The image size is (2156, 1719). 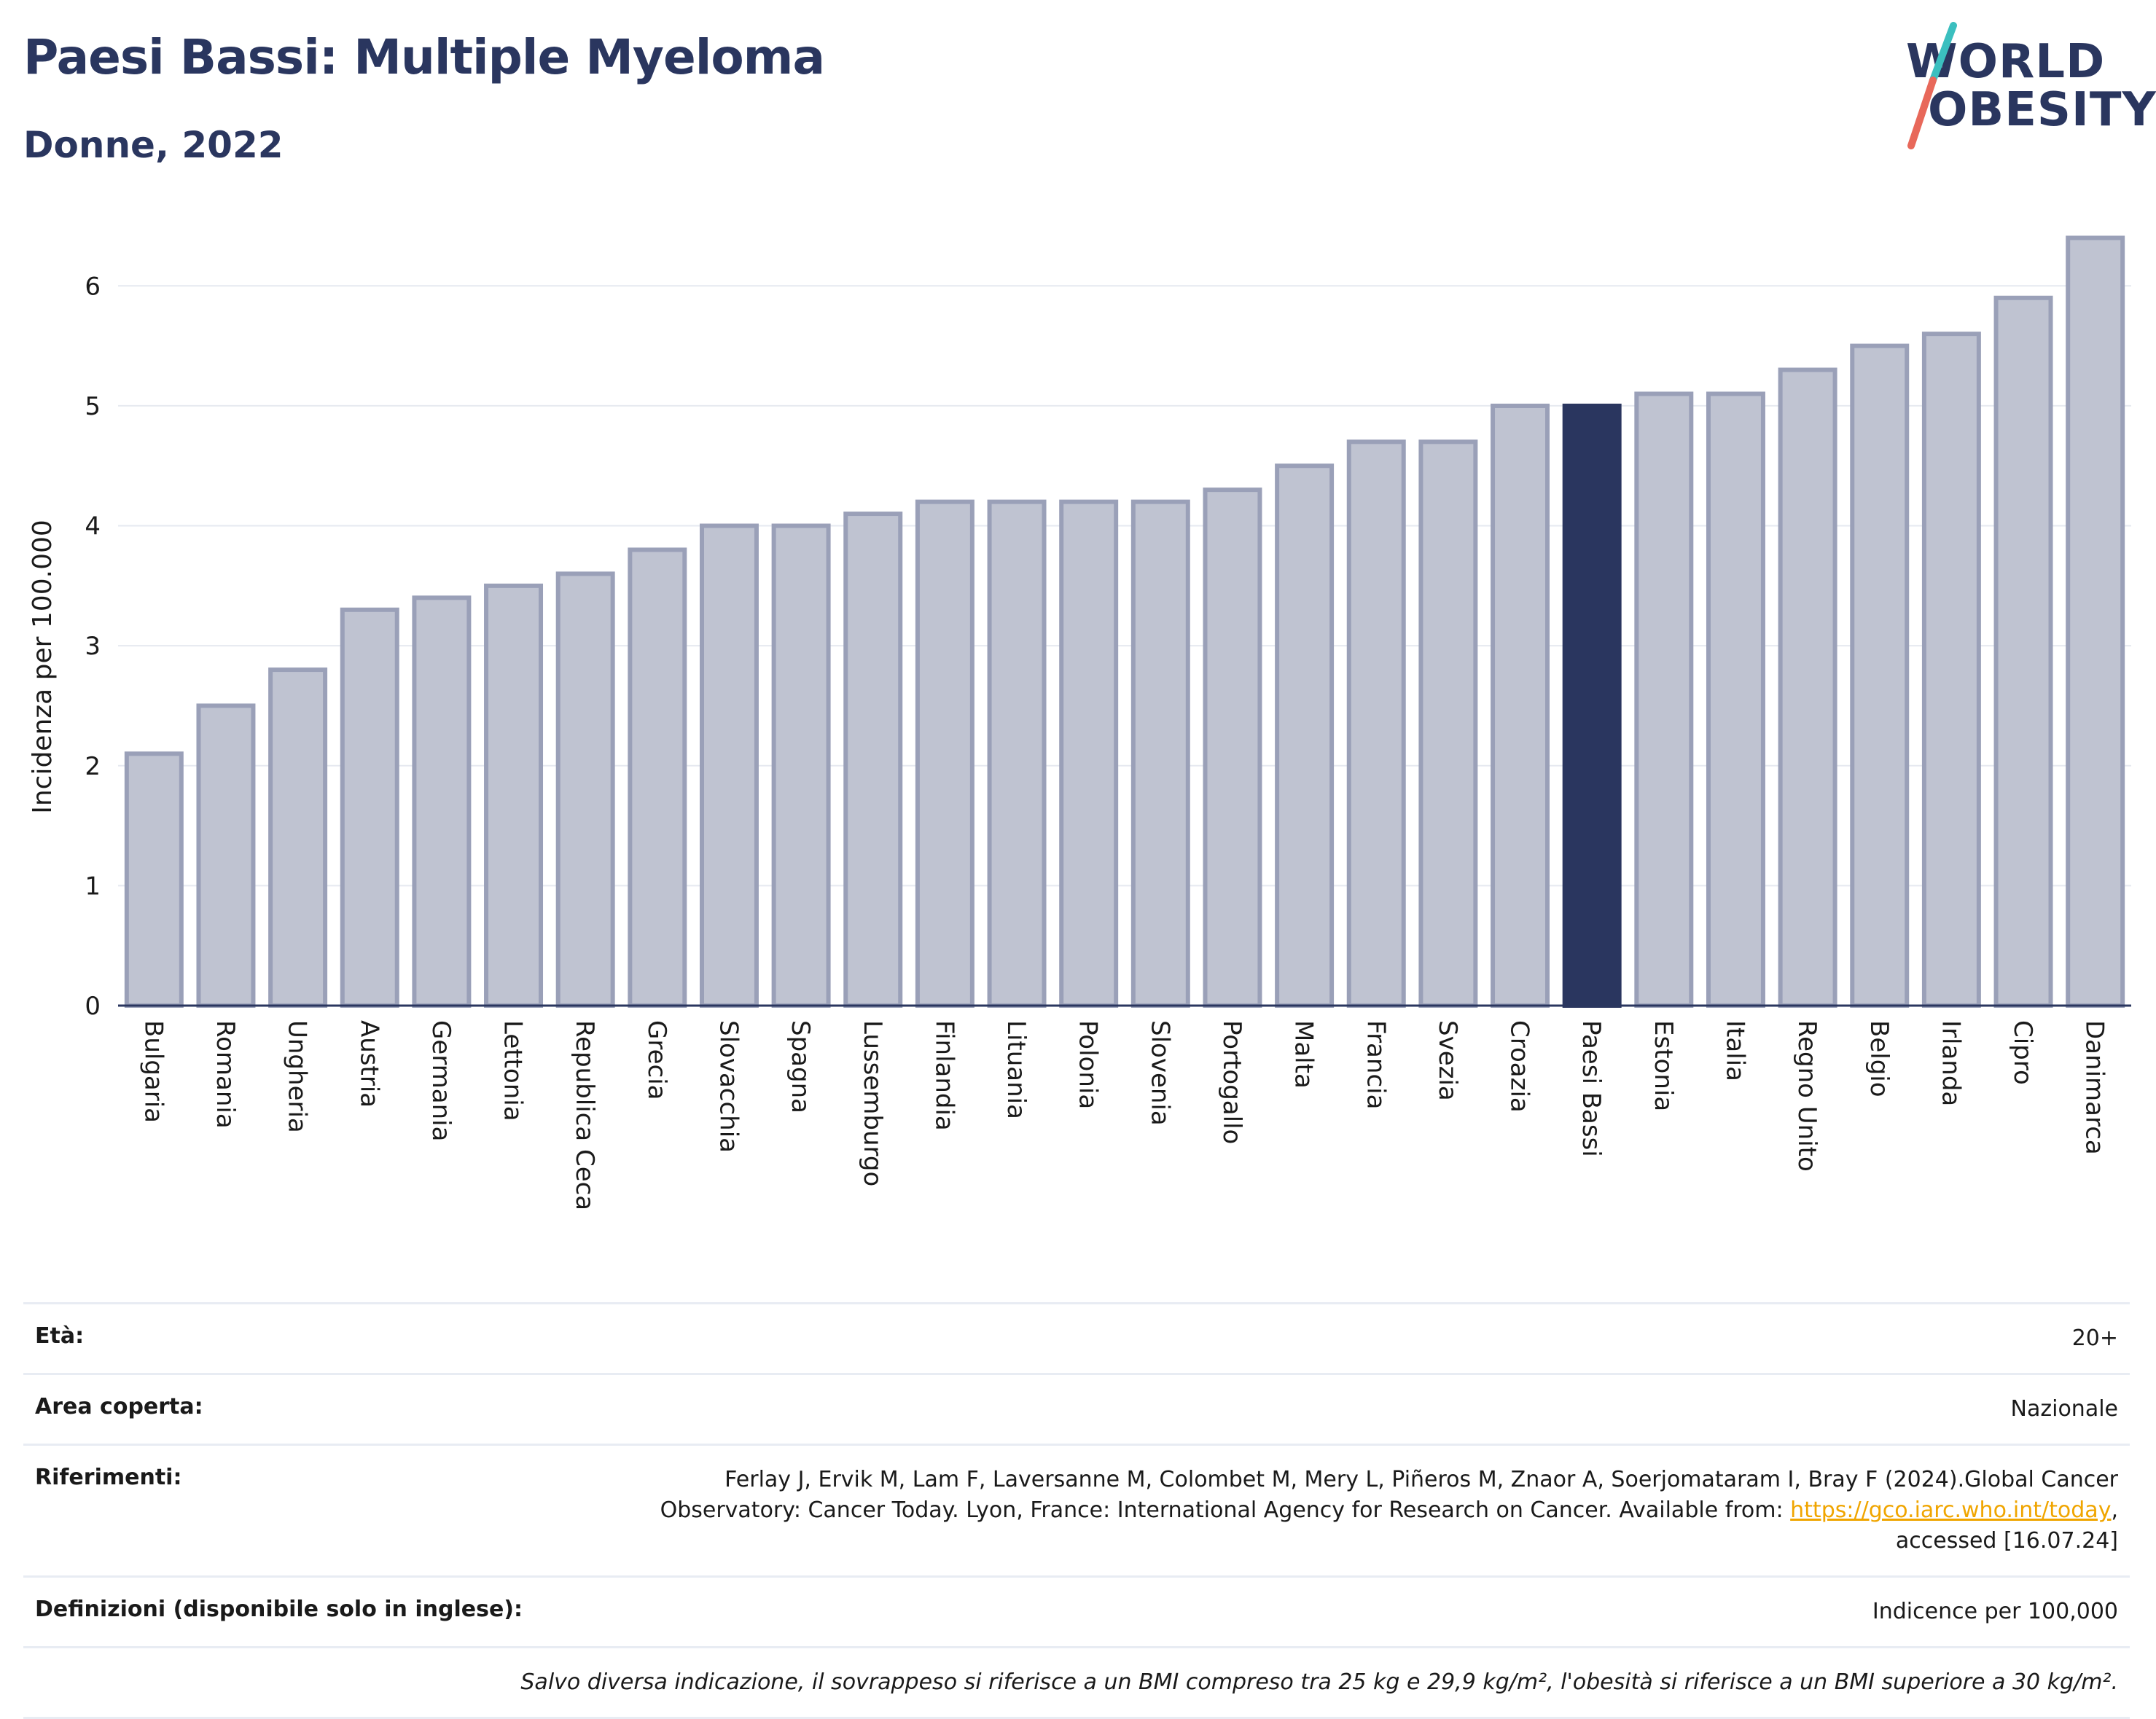 I want to click on x-tick-label: Spagna, so click(x=800, y=1066).